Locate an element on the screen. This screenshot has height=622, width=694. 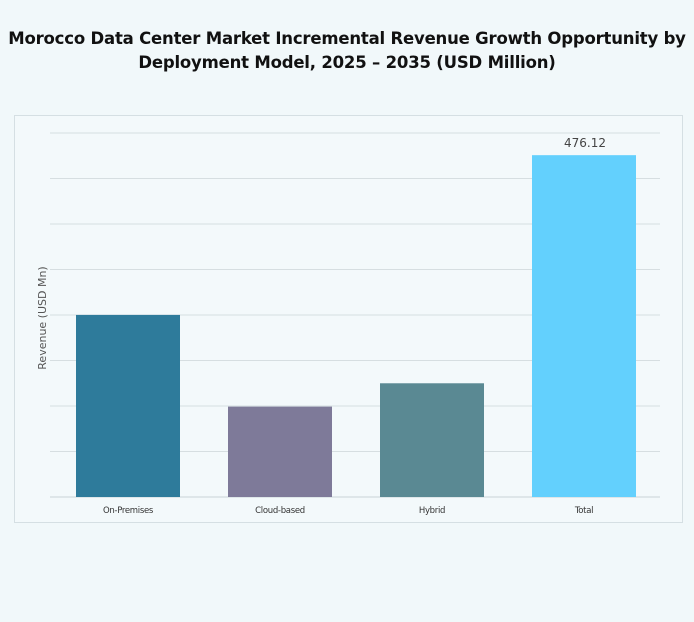
bar-on-premises is located at coordinates (128, 405).